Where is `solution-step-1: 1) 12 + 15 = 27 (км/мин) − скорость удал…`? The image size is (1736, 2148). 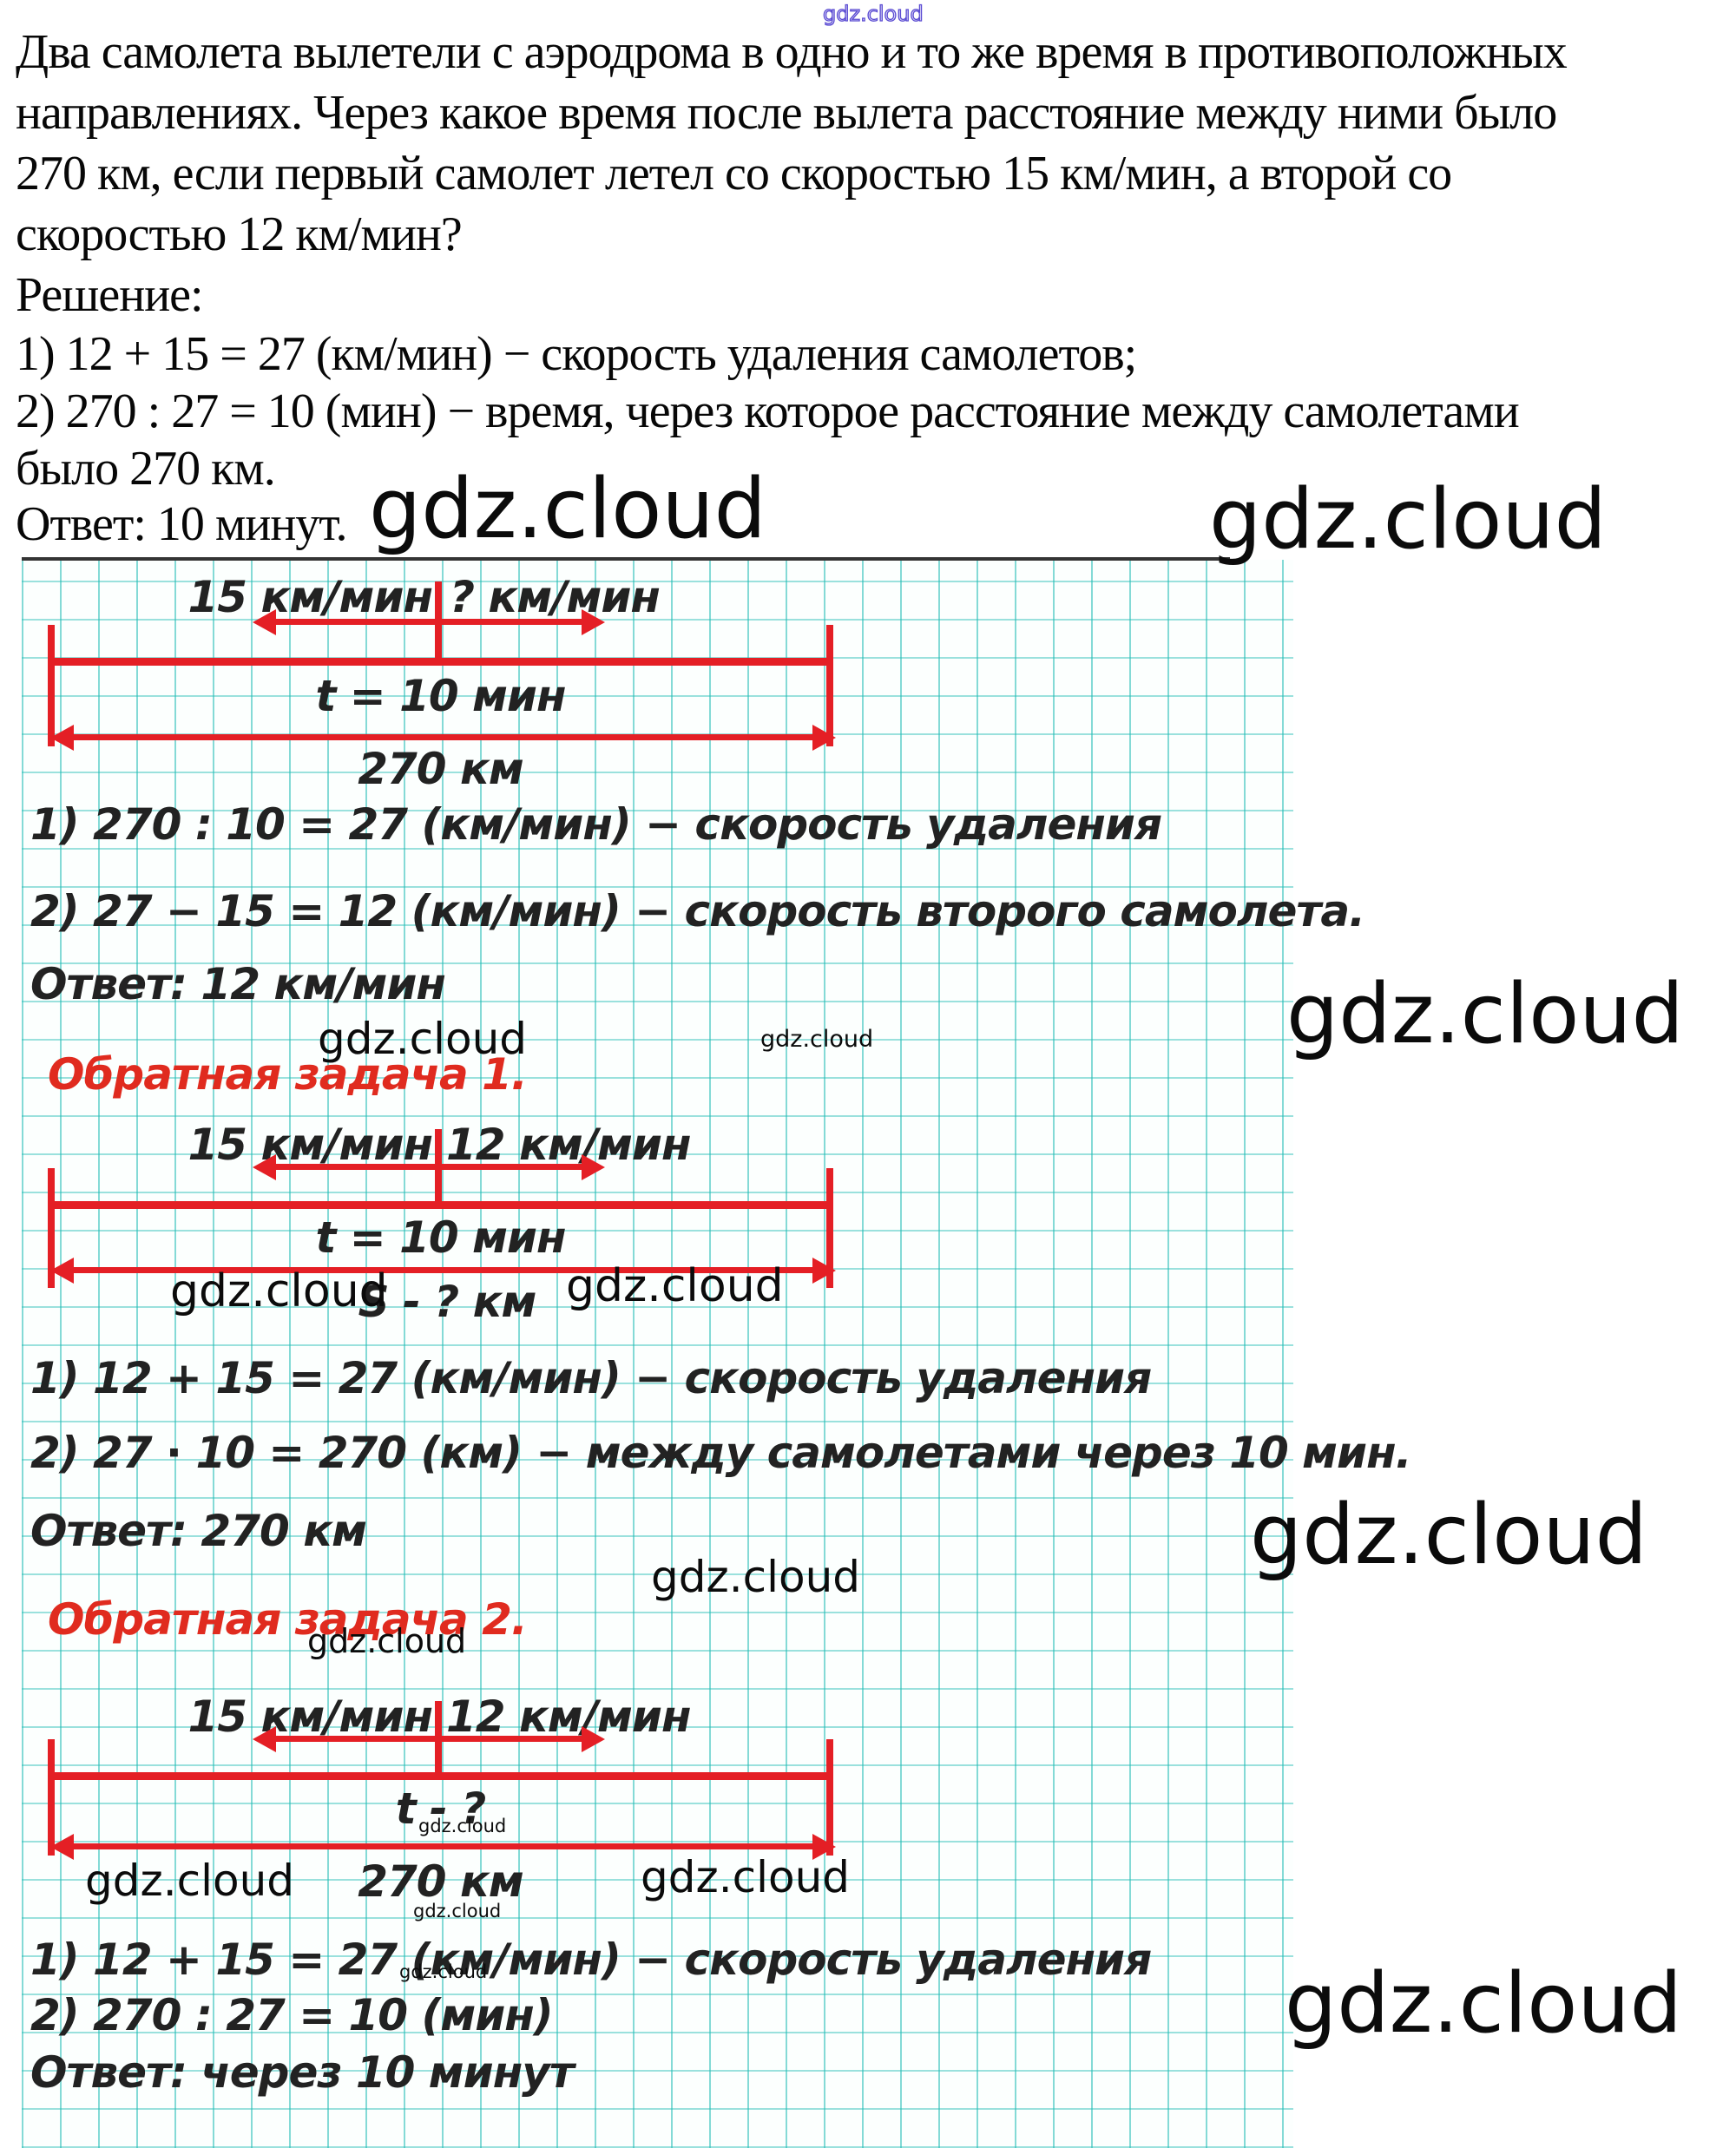
solution-step-1: 1) 12 + 15 = 27 (км/мин) − скорость удал… is located at coordinates (576, 354).